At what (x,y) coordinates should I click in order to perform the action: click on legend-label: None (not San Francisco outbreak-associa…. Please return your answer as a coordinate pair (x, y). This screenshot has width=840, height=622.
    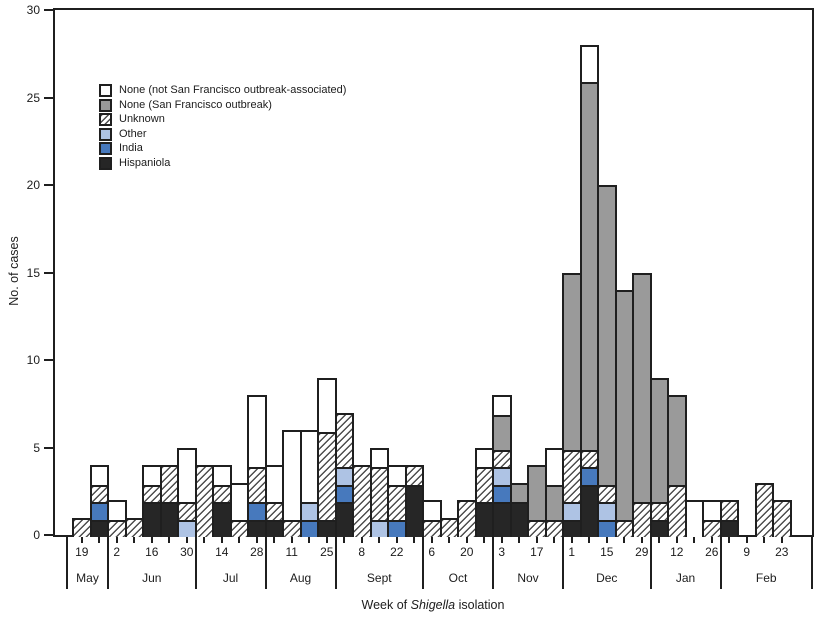
    Looking at the image, I should click on (233, 90).